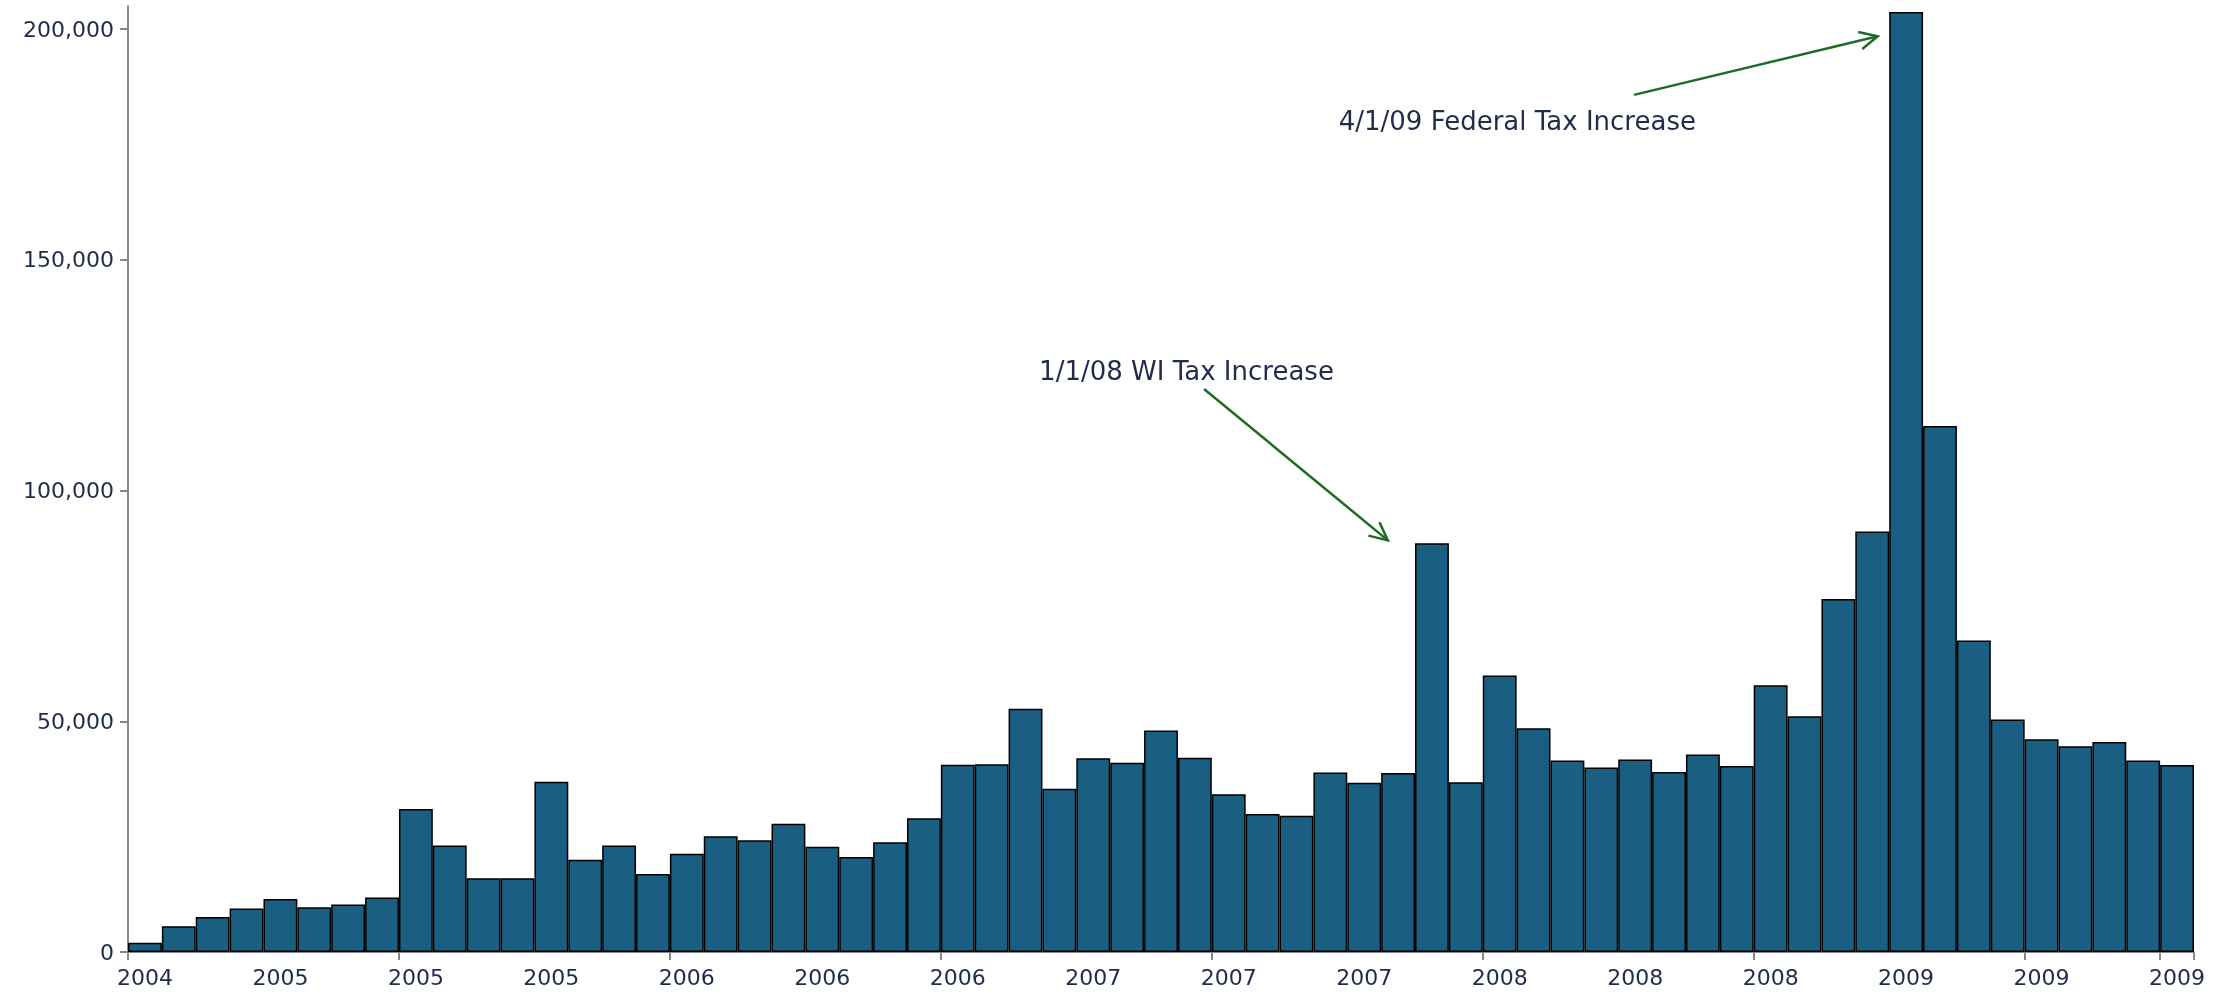  Describe the element at coordinates (1517, 121) in the screenshot. I see `annotation: 4/1/09 Federal Tax Increase` at that location.